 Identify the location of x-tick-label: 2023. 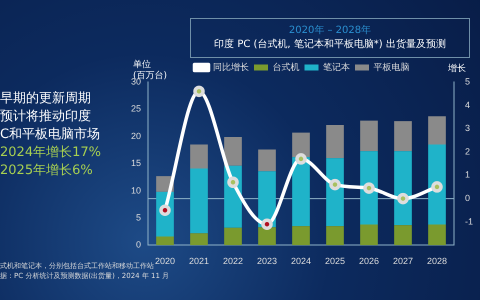
(267, 261).